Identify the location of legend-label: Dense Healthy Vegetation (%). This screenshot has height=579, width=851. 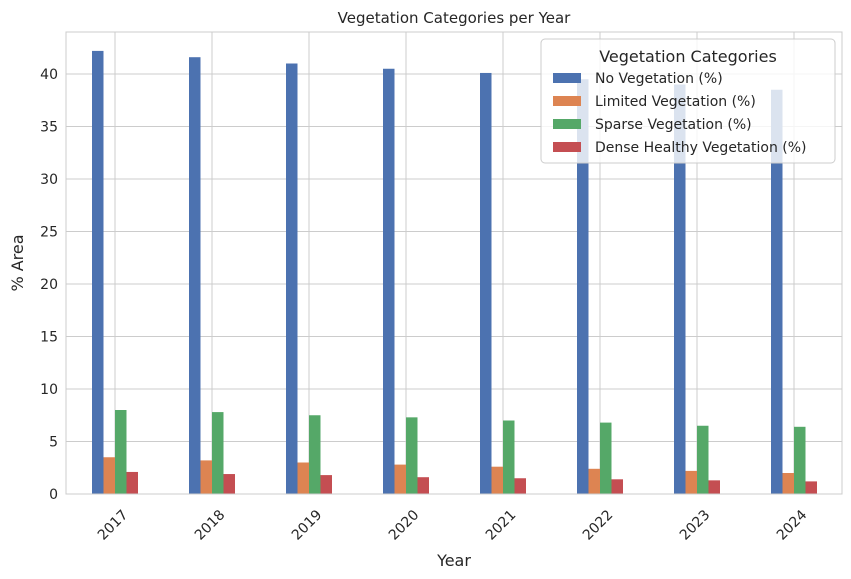
(701, 148).